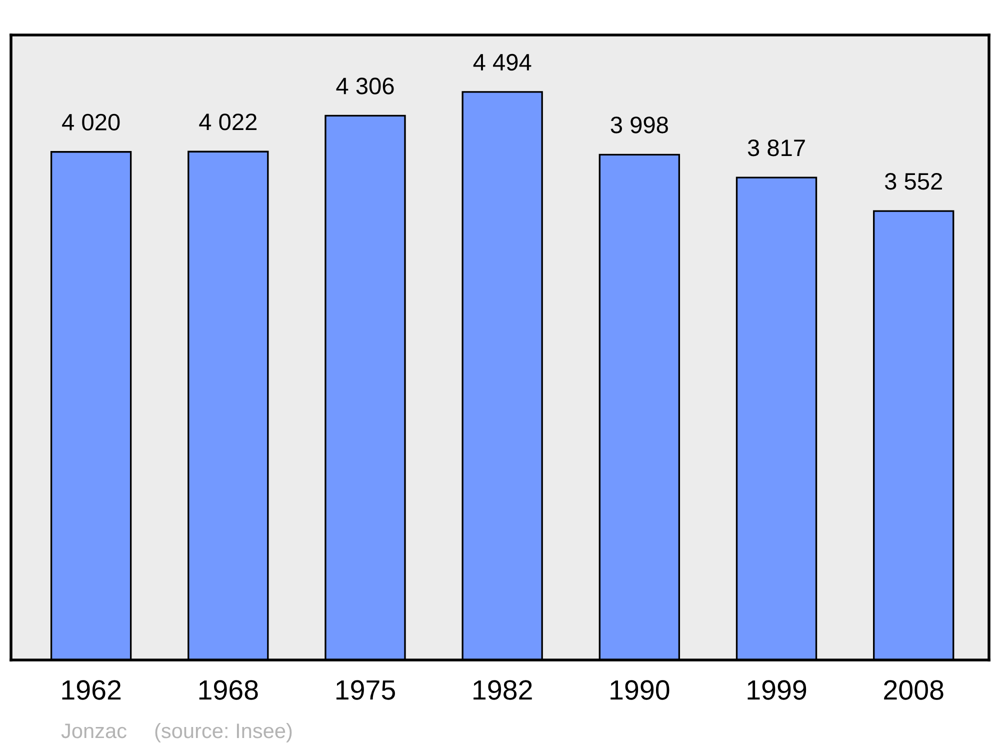  What do you see at coordinates (228, 122) in the screenshot?
I see `data-label: 4 022` at bounding box center [228, 122].